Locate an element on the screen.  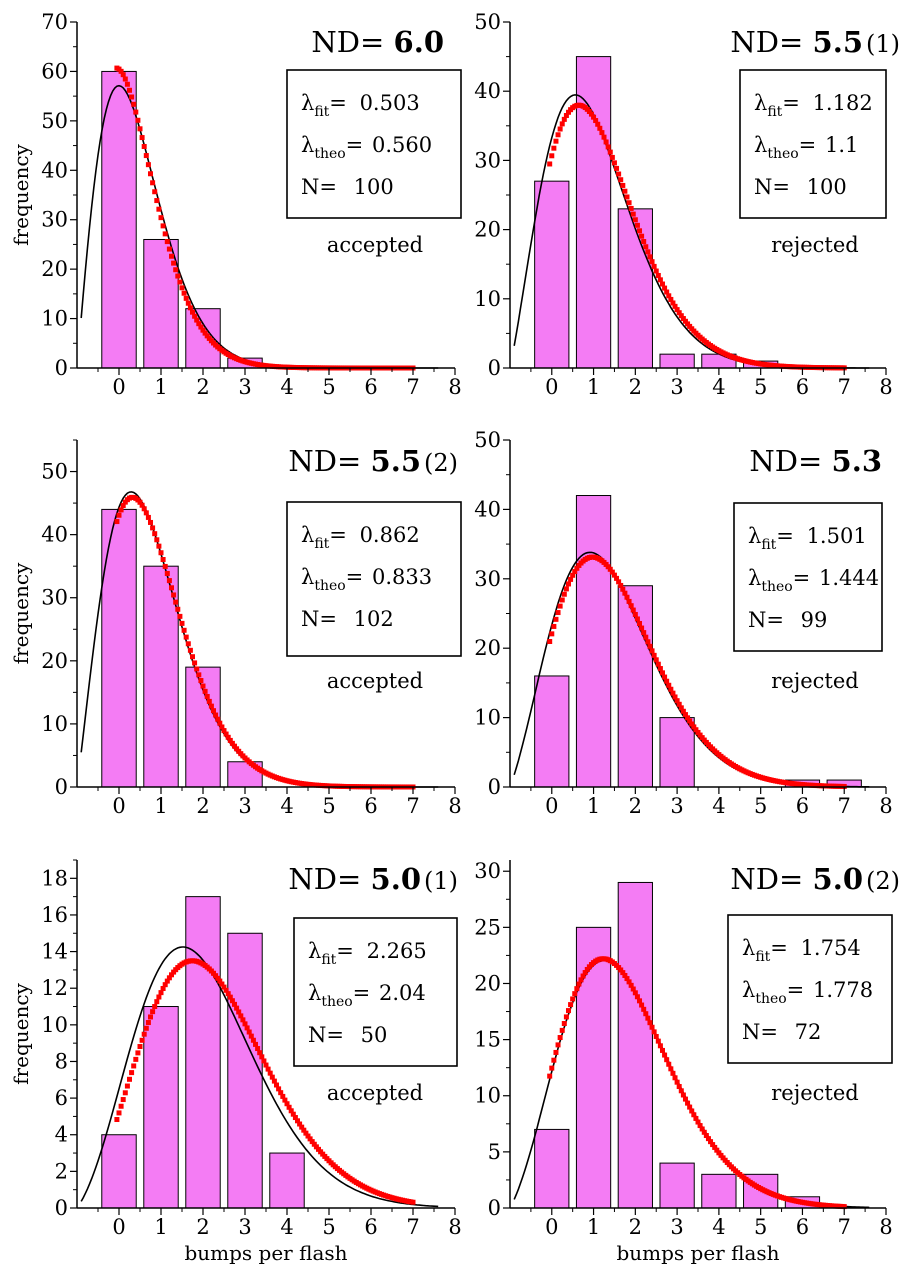
lambda-fit-equals: = is located at coordinates (341, 535).